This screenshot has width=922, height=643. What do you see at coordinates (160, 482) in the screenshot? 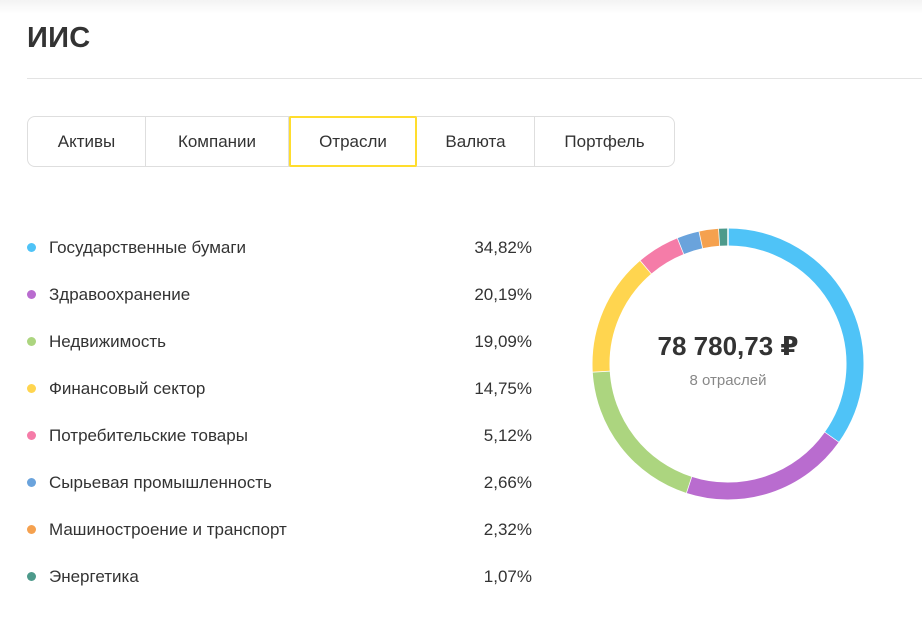
I see `legend-label: Сырьевая промышленность` at bounding box center [160, 482].